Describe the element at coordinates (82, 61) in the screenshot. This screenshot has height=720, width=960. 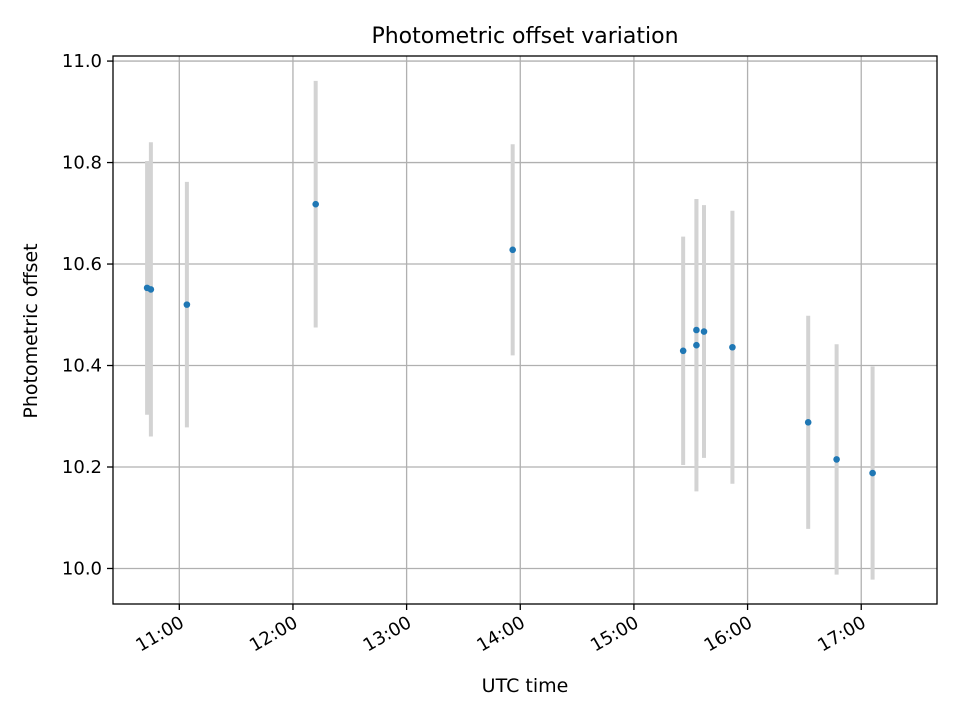
I see `y-tick-label: 11.0` at that location.